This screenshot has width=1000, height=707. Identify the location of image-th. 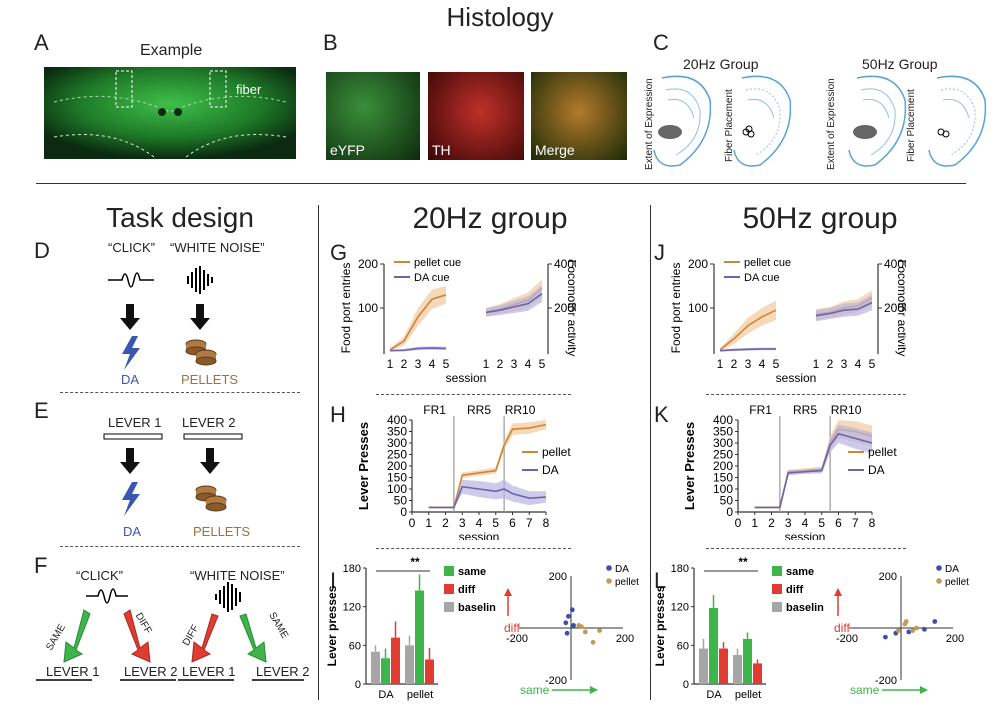
(476, 116).